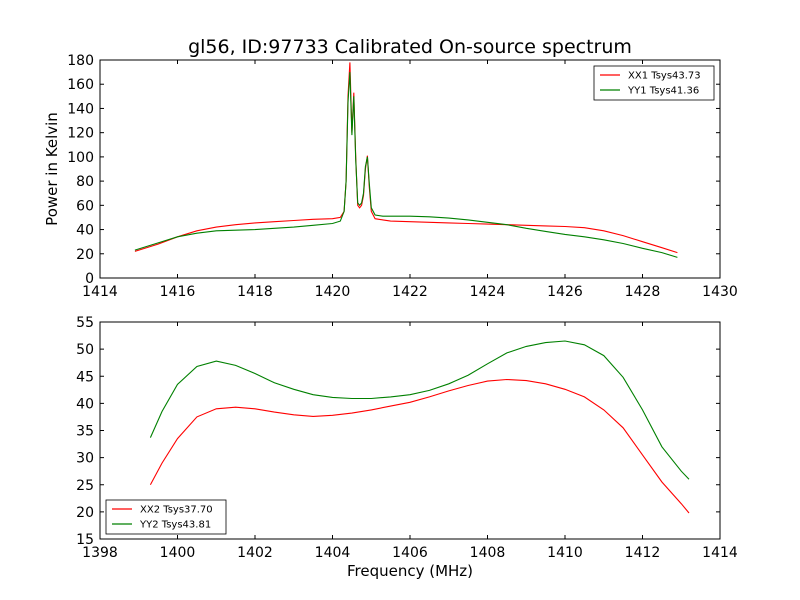  I want to click on x-tick-label: 1410, so click(565, 553).